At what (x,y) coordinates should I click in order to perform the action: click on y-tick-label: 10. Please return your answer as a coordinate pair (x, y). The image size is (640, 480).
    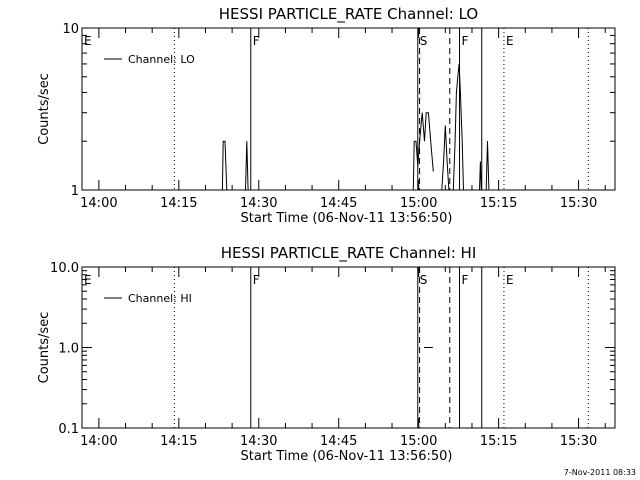
    Looking at the image, I should click on (70, 29).